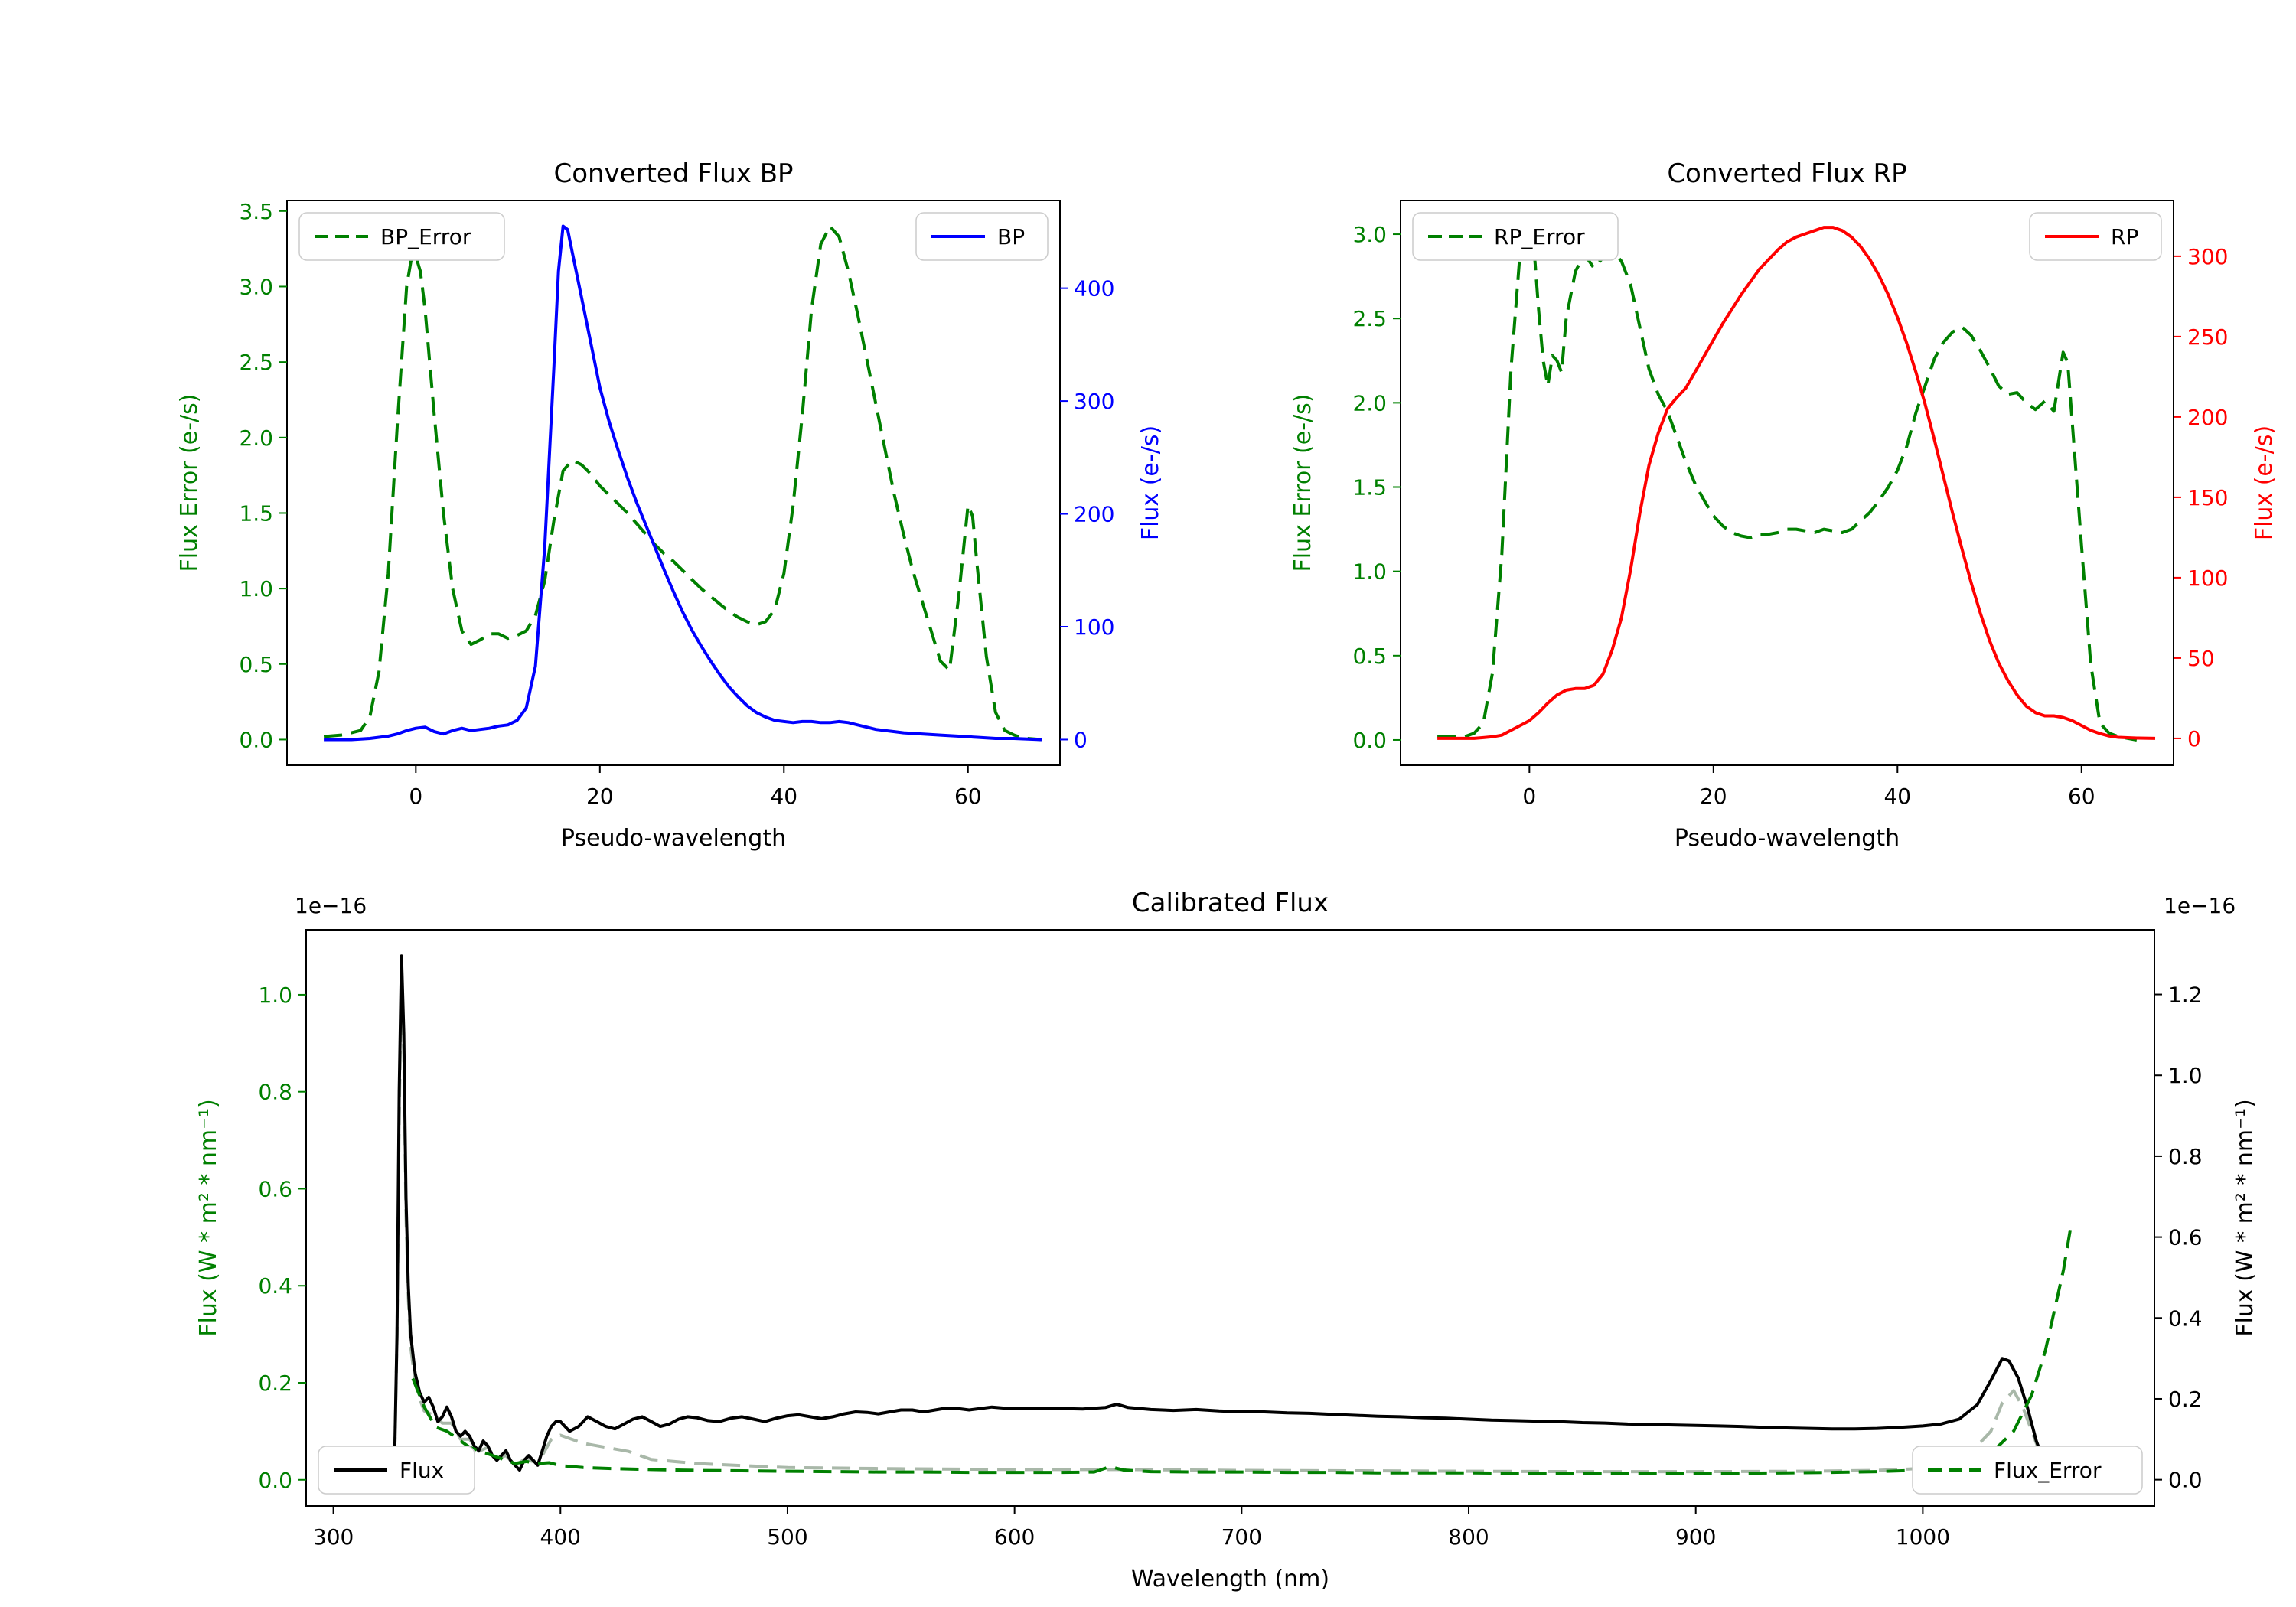 Image resolution: width=2296 pixels, height=1607 pixels. What do you see at coordinates (256, 438) in the screenshot?
I see `bp-left-tick-label: 2.0` at bounding box center [256, 438].